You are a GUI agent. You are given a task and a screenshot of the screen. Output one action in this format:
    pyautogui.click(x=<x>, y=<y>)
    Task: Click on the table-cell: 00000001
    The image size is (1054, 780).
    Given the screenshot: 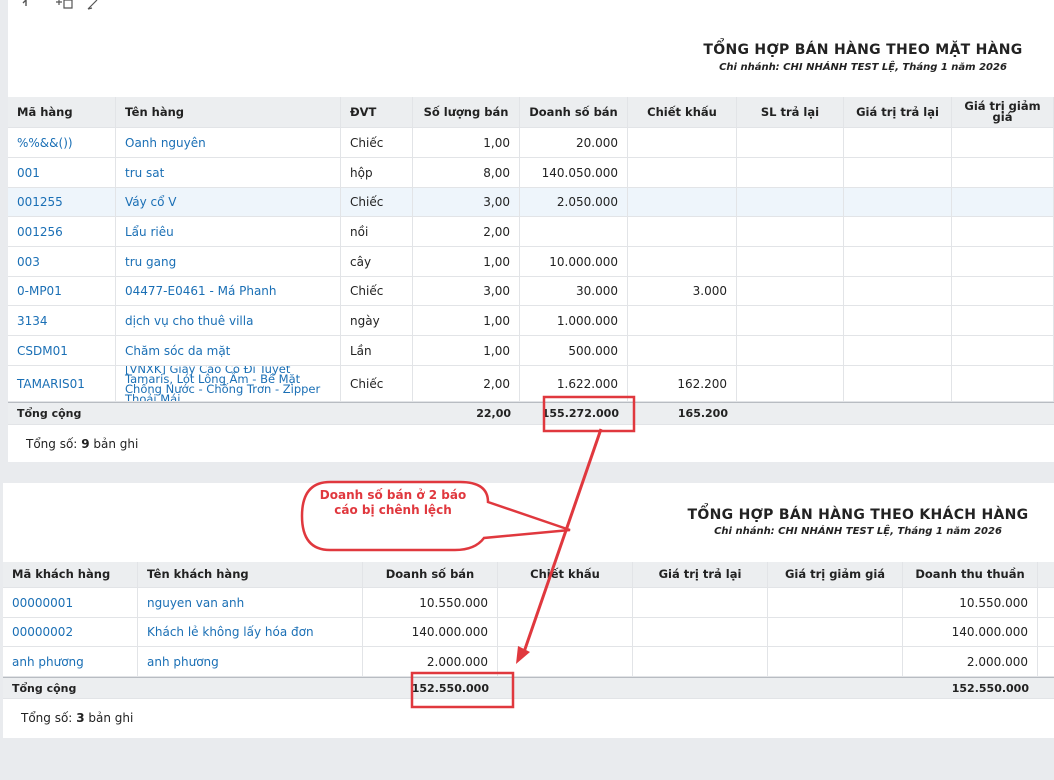 What is the action you would take?
    pyautogui.click(x=70, y=603)
    